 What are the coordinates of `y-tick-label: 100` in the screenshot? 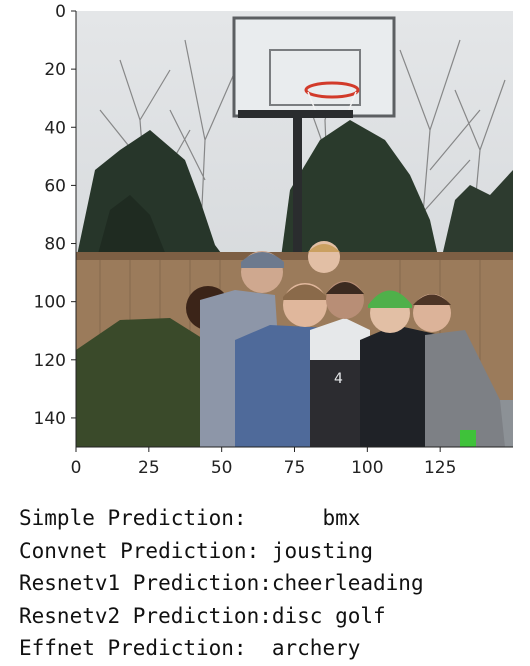 It's located at (50, 303).